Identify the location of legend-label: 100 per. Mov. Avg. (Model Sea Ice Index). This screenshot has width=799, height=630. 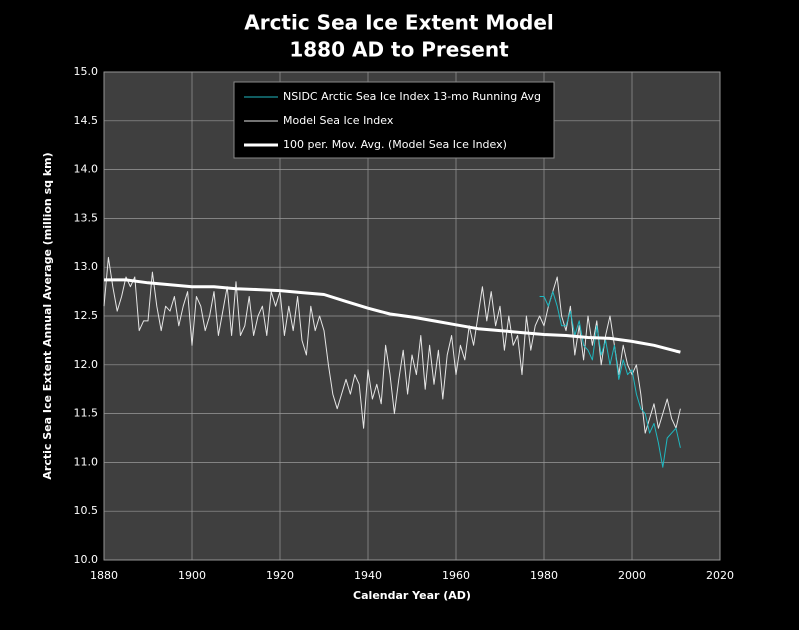
(395, 144).